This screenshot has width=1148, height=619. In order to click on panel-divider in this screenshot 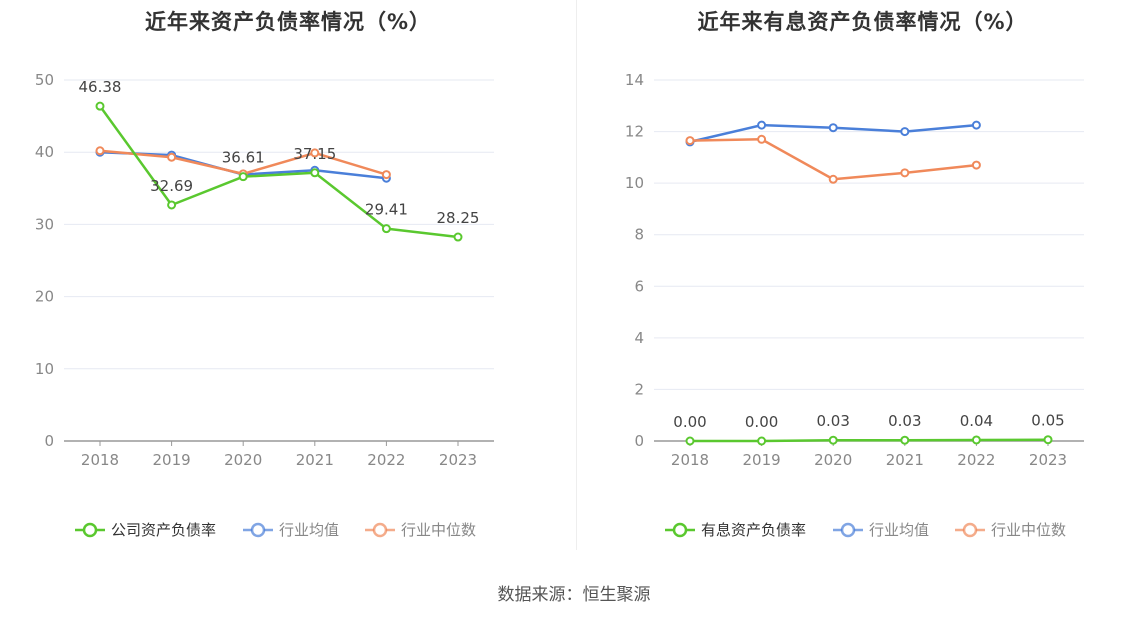, I will do `click(576, 275)`.